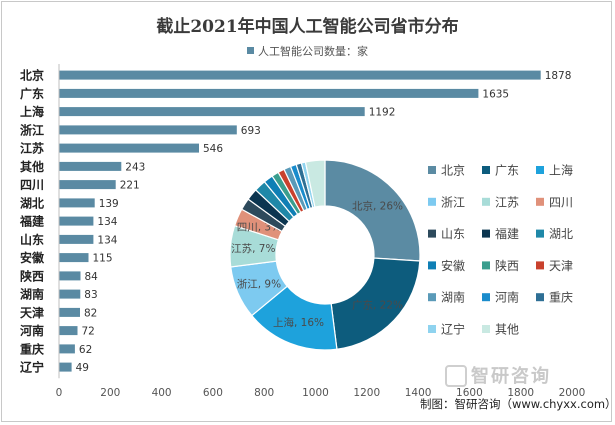 Image resolution: width=615 pixels, height=425 pixels. What do you see at coordinates (432, 297) in the screenshot?
I see `pie-legend-swatch-湖南` at bounding box center [432, 297].